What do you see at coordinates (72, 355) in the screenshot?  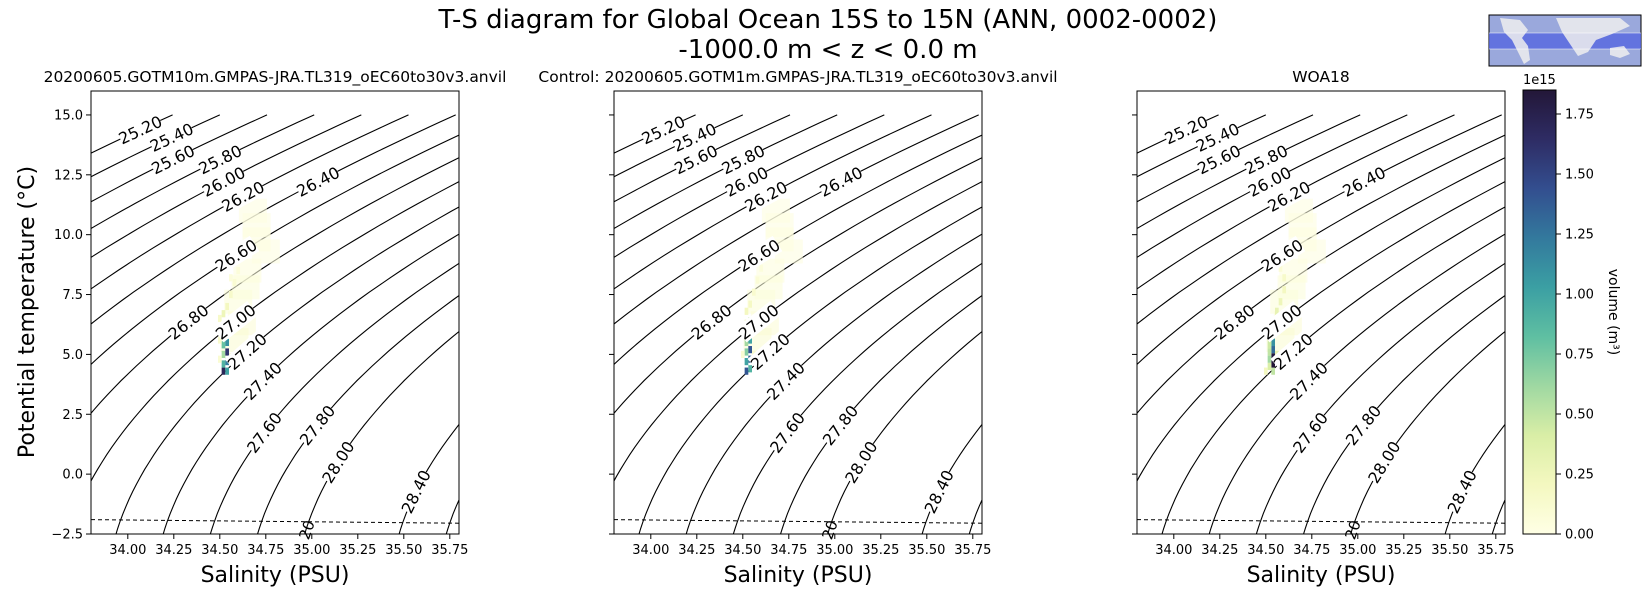 I see `y-tick-label: 5.0` at bounding box center [72, 355].